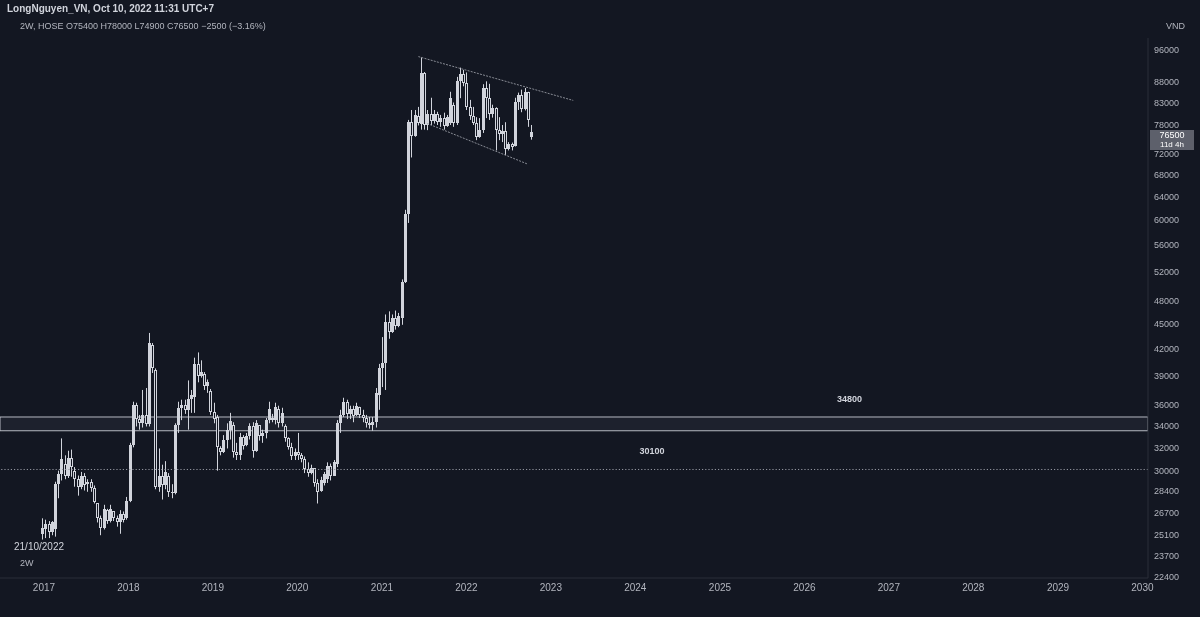 Image resolution: width=1200 pixels, height=617 pixels. I want to click on x-tick-label: 2029, so click(1058, 588).